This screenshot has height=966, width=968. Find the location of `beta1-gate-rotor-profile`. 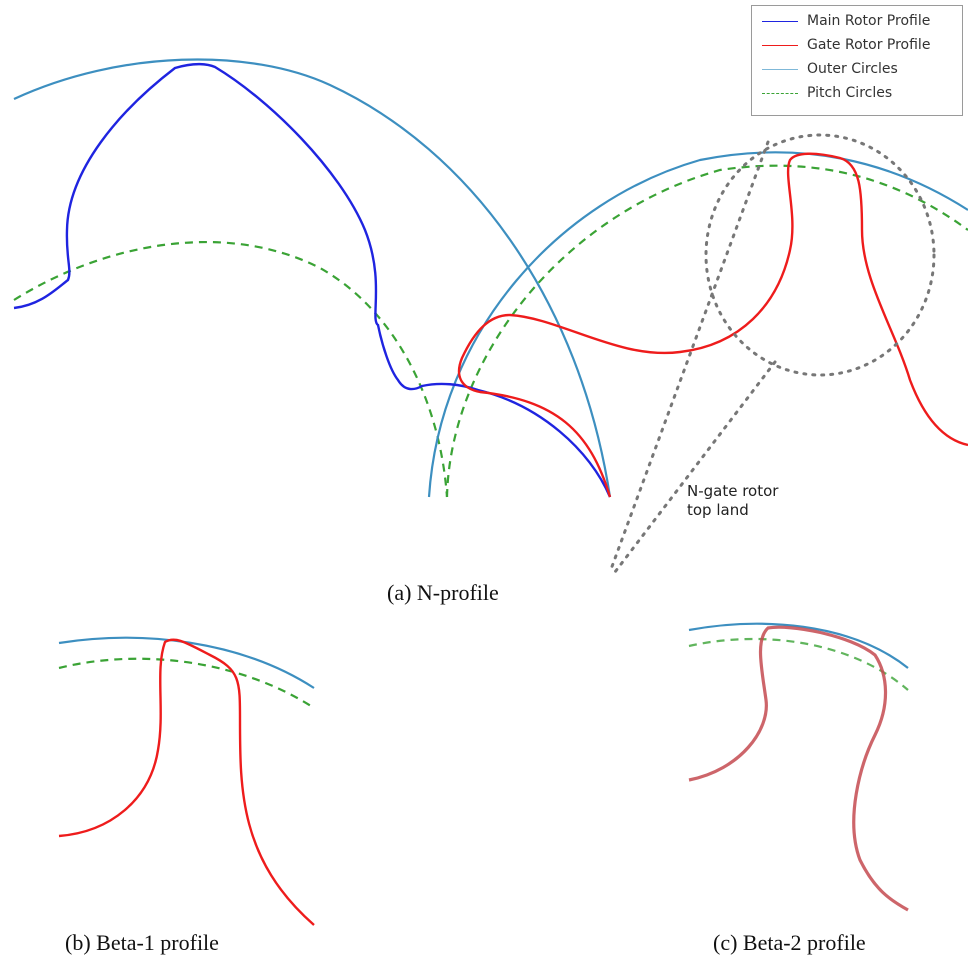

beta1-gate-rotor-profile is located at coordinates (186, 782).